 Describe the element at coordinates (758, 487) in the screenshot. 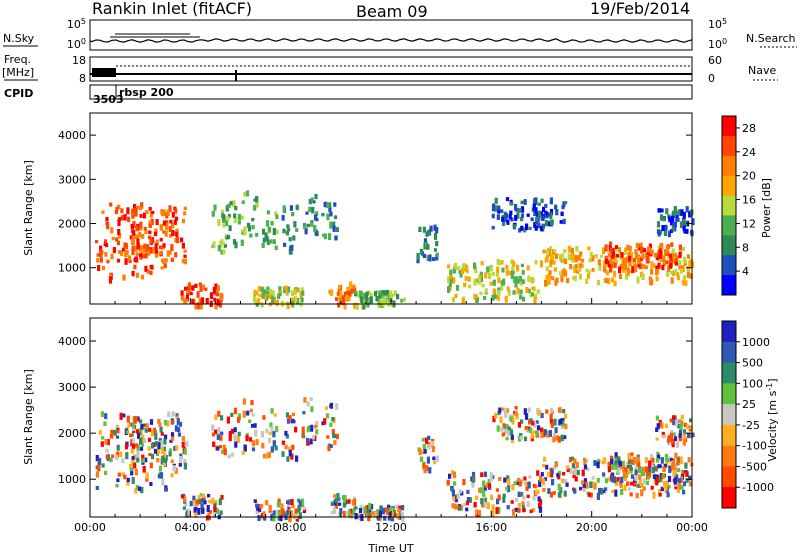

I see `colorbar-tick-label: -1000` at that location.